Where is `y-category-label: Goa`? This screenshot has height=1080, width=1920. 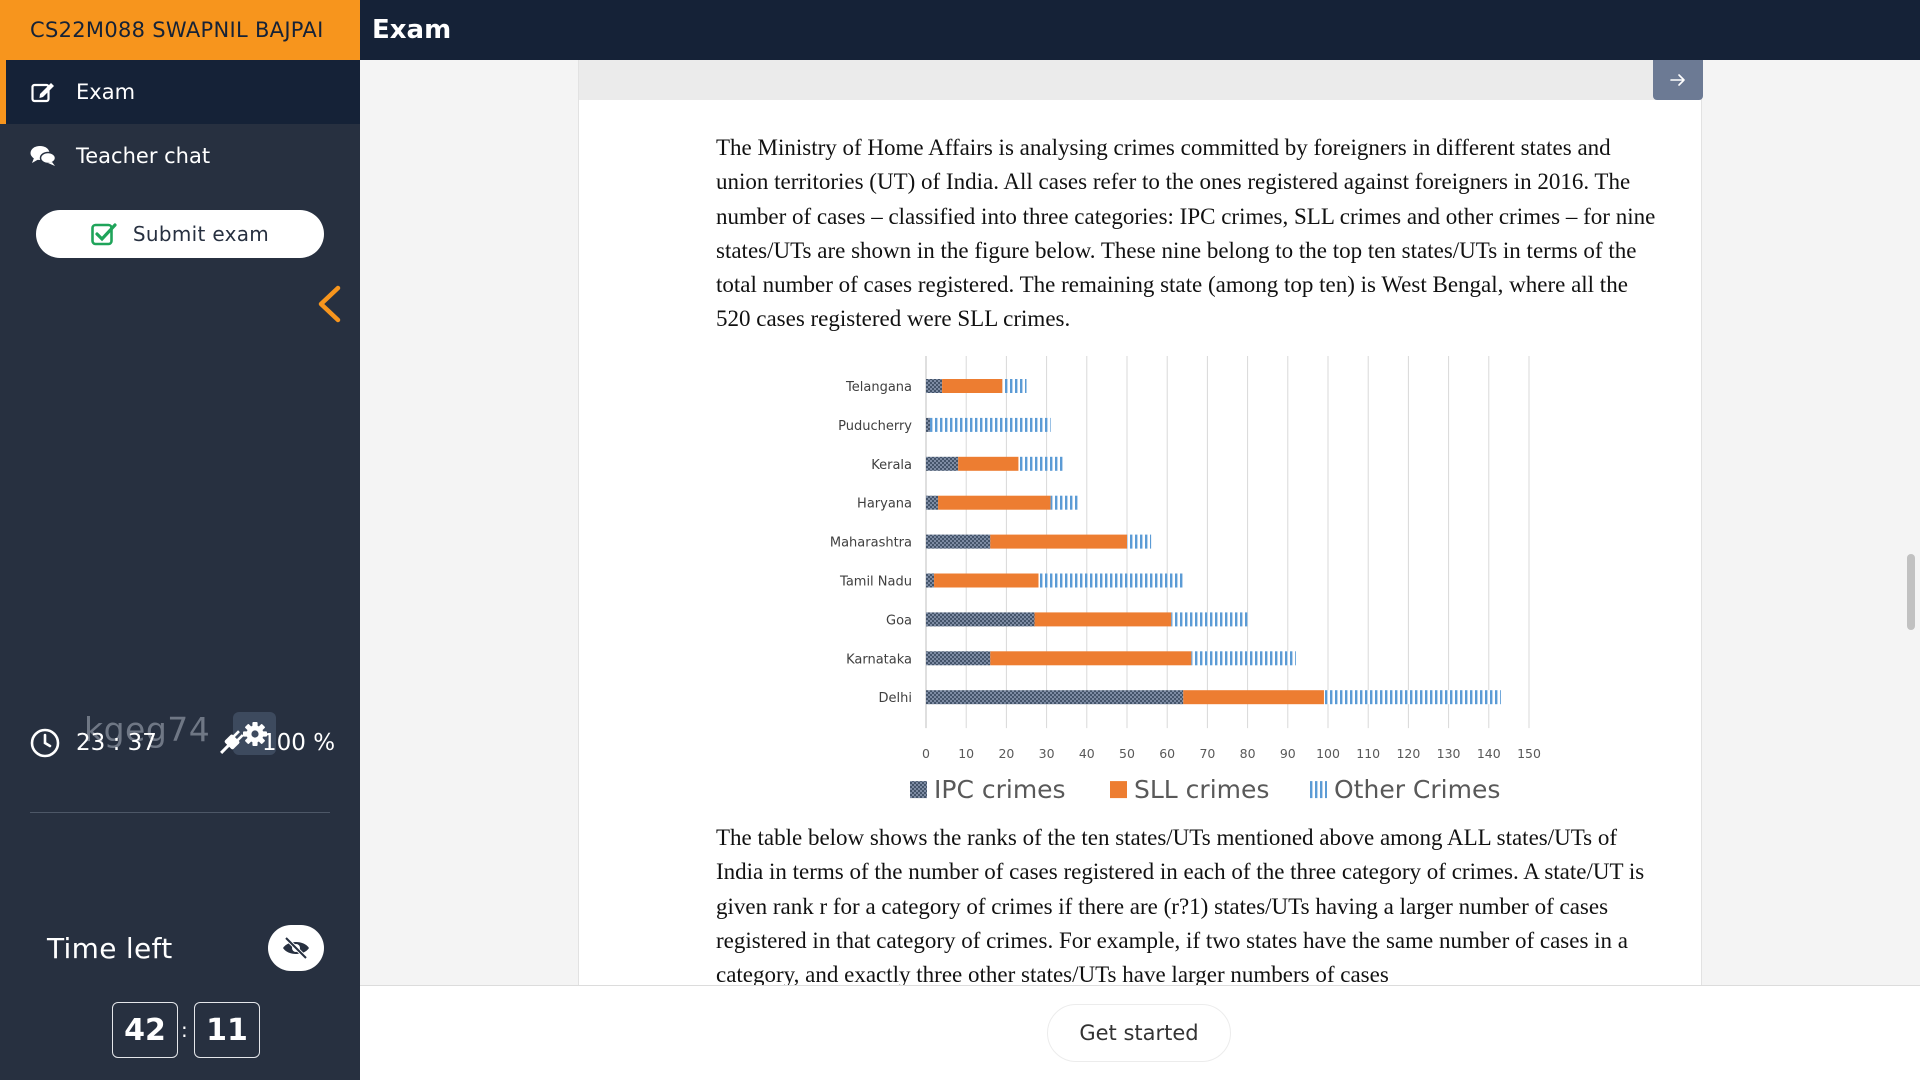 y-category-label: Goa is located at coordinates (899, 620).